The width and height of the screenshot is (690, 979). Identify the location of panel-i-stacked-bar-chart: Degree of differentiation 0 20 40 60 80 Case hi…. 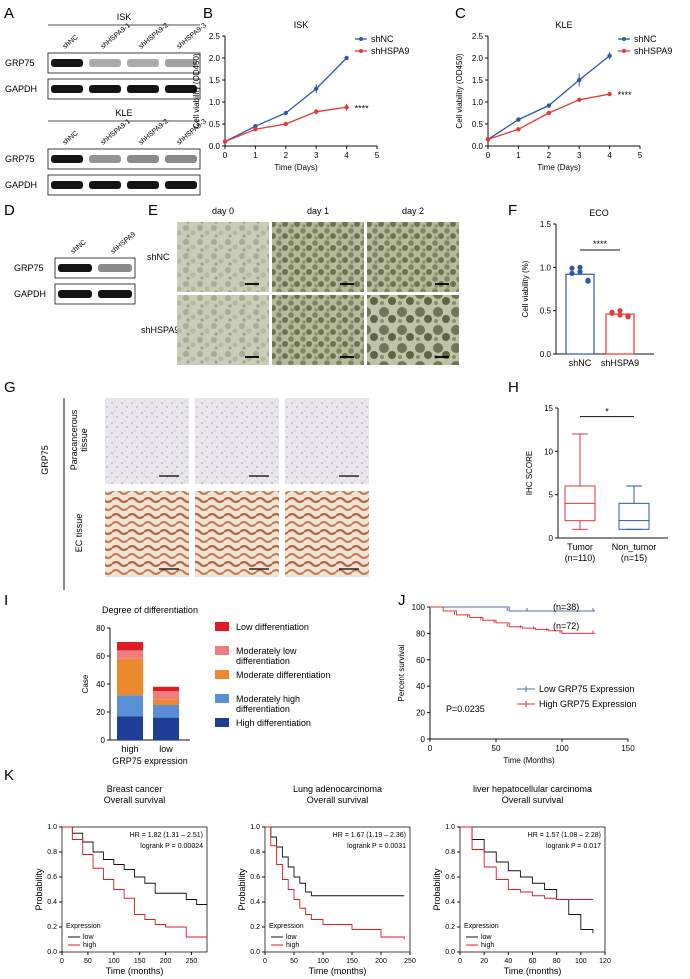
(205, 685).